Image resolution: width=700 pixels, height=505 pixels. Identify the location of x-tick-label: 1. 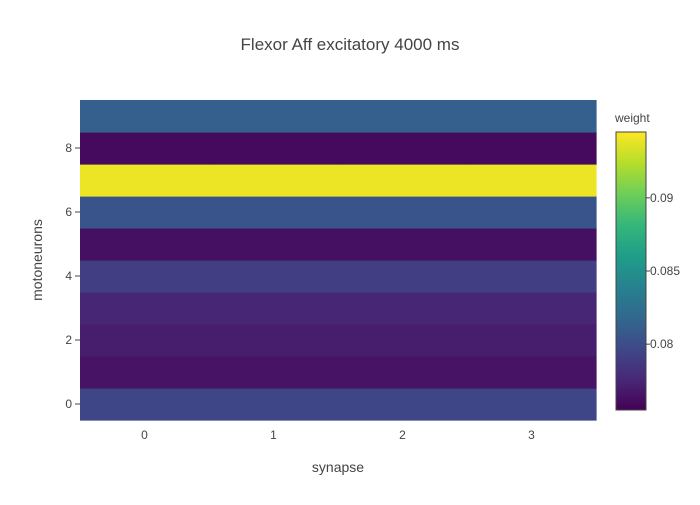
(273, 435).